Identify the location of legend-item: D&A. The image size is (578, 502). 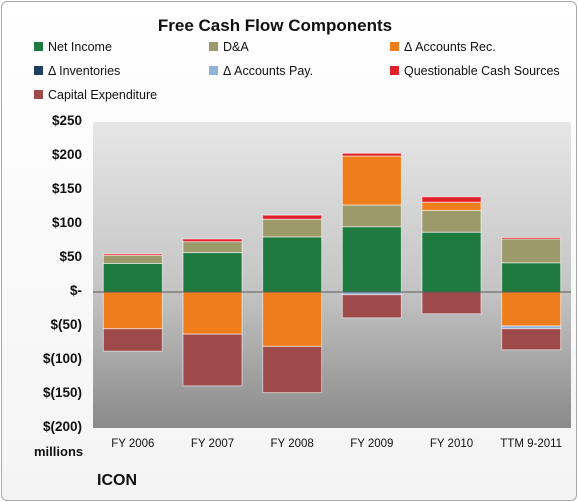
(229, 47).